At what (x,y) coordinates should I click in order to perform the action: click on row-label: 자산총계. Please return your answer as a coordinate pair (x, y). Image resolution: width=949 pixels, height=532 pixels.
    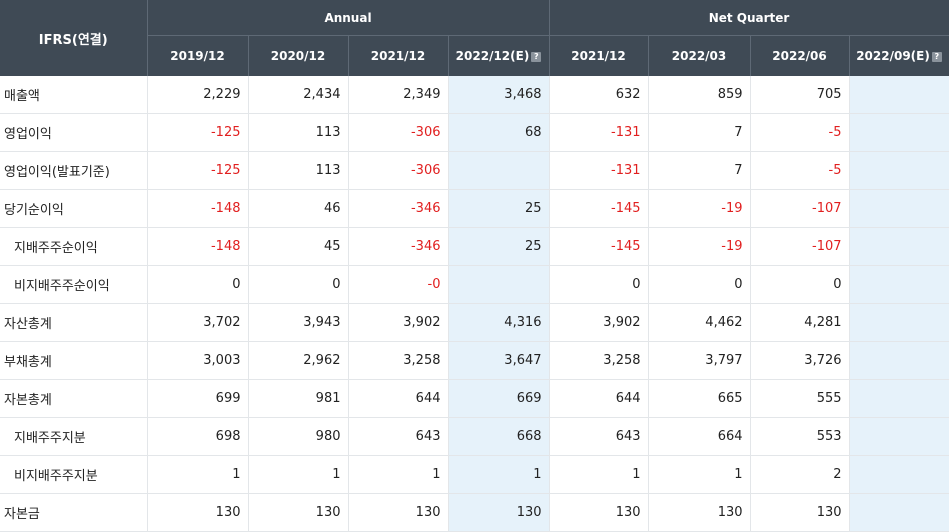
    Looking at the image, I should click on (74, 322).